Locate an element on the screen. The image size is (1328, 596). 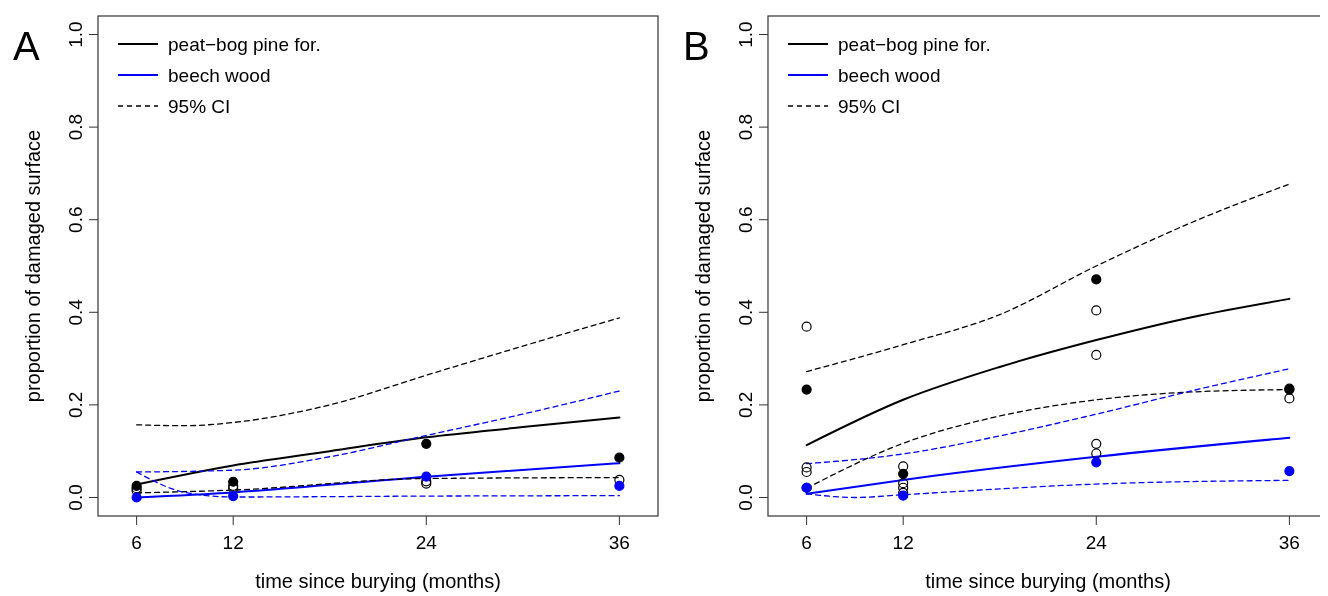
chart-title: B is located at coordinates (696, 46).